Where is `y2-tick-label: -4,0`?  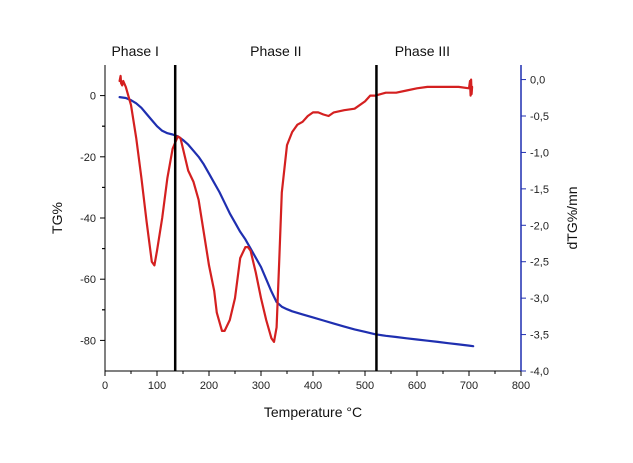 y2-tick-label: -4,0 is located at coordinates (539, 372).